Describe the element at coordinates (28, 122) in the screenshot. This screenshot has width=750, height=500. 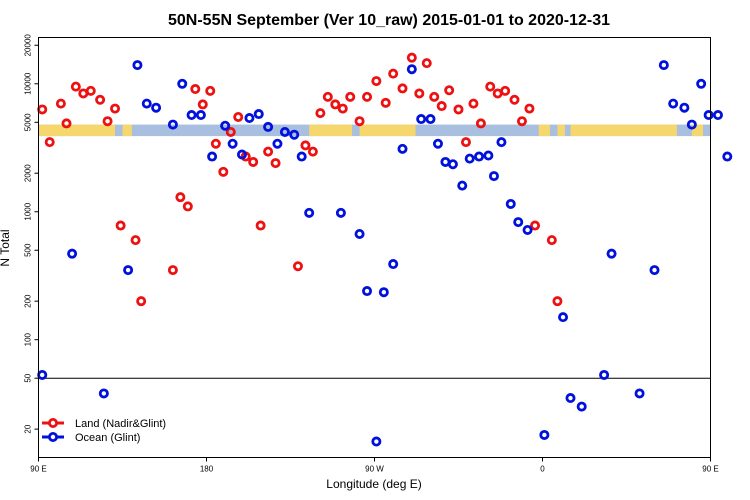
I see `y-tick-label: 5000` at that location.